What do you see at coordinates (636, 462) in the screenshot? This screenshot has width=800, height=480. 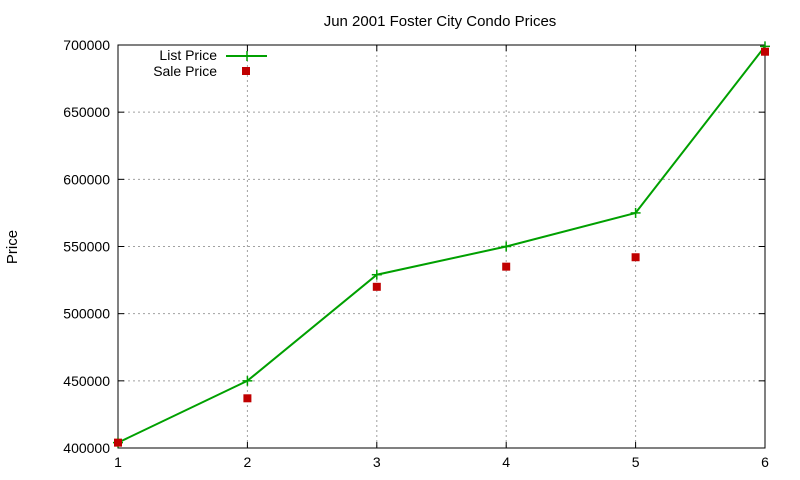 I see `x-tick-label: 5` at bounding box center [636, 462].